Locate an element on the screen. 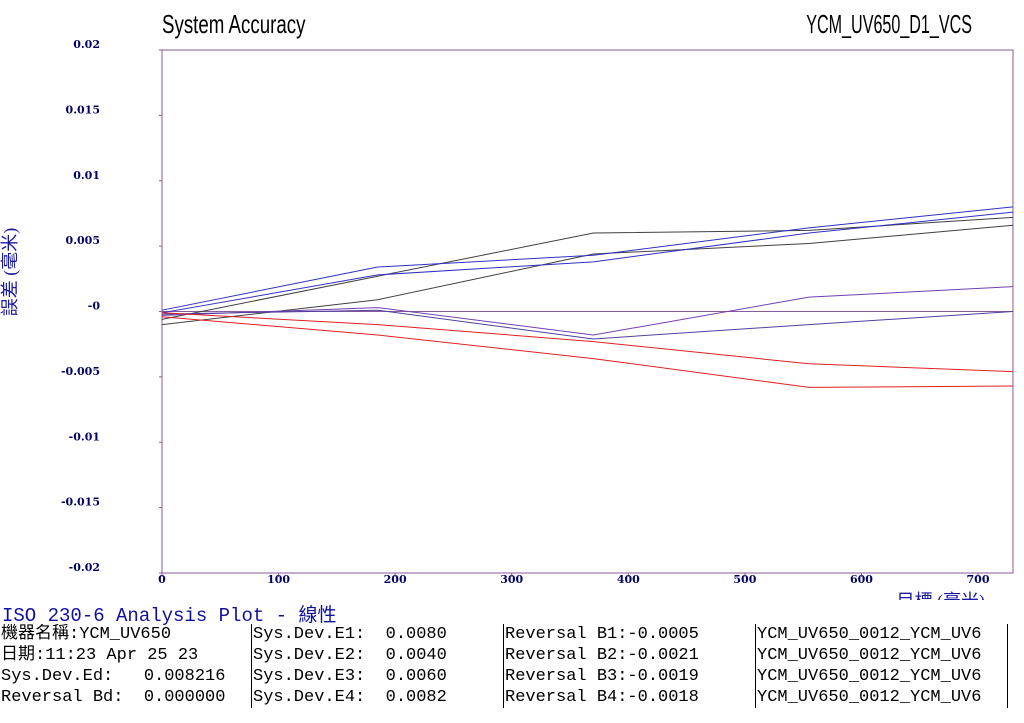 This screenshot has height=723, width=1024. table-title: ISO 230-6 Analysis Plot - 線性 is located at coordinates (169, 616).